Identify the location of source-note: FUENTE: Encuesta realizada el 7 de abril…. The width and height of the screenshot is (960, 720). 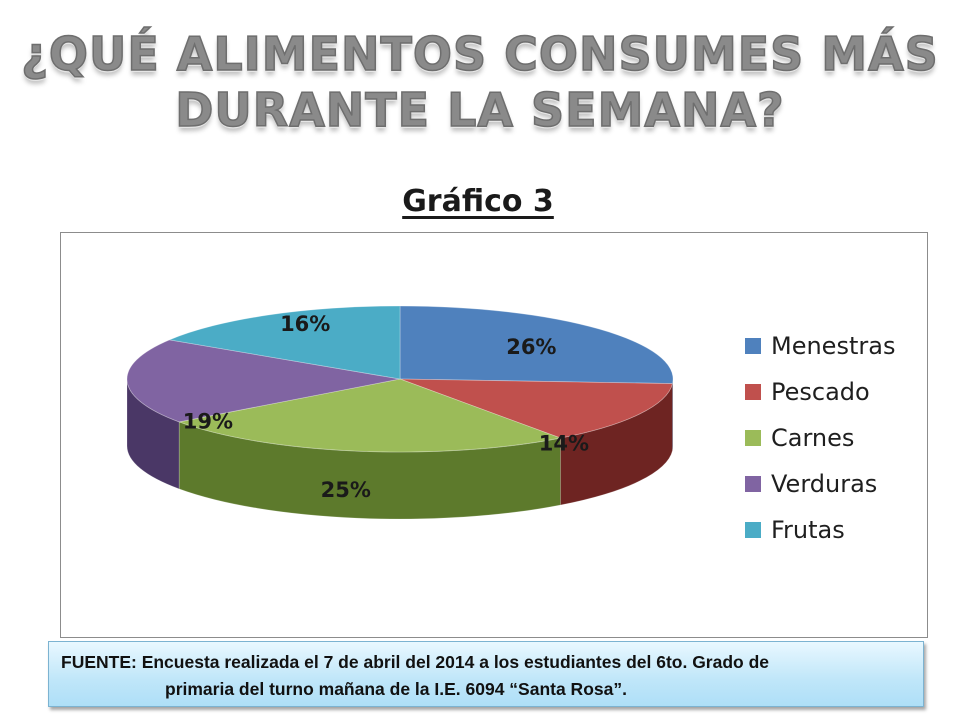
(486, 674).